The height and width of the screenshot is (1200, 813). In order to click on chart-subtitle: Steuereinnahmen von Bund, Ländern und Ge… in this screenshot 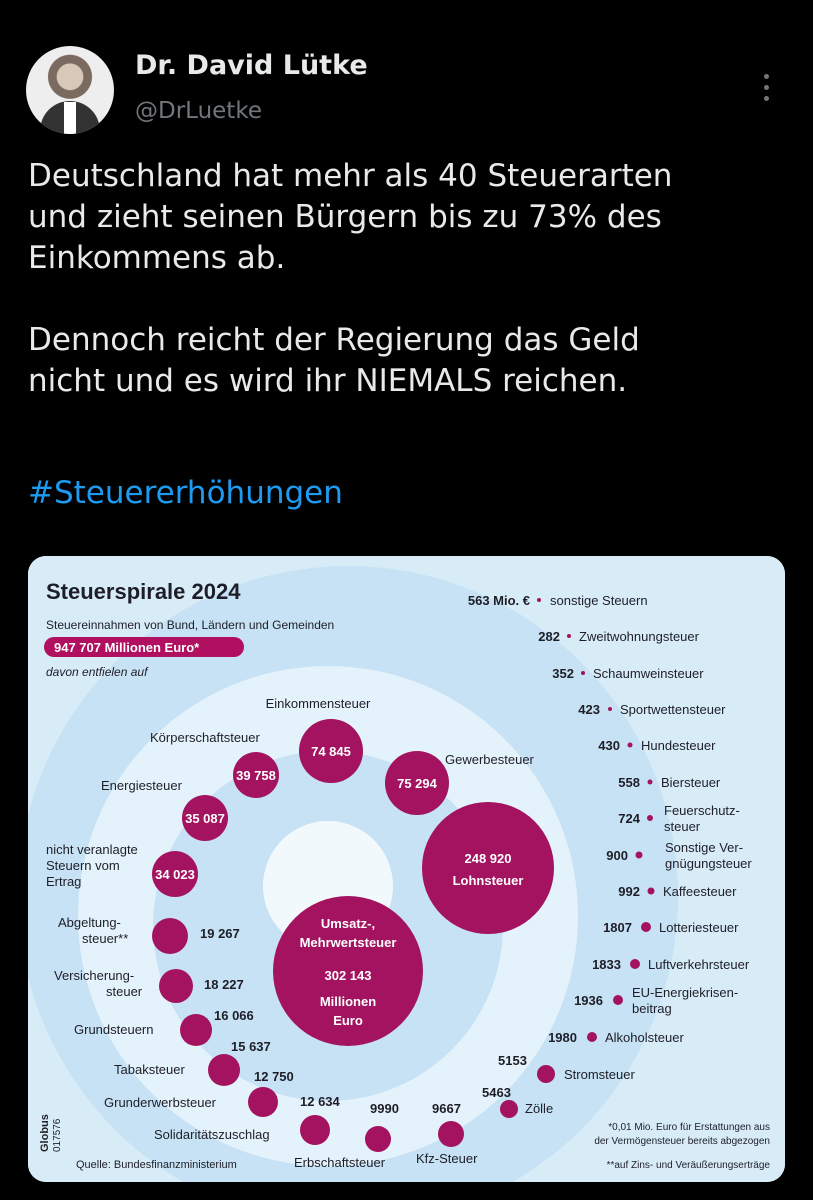, I will do `click(190, 625)`.